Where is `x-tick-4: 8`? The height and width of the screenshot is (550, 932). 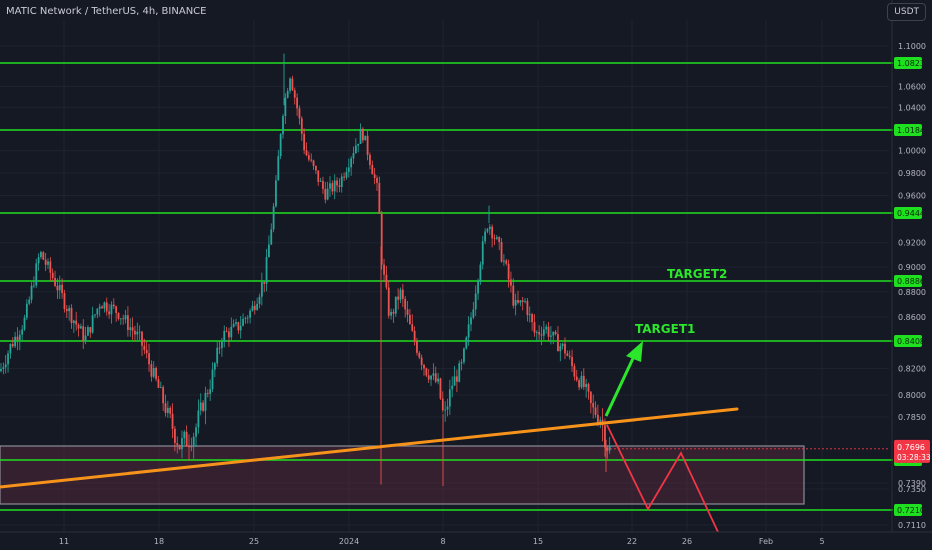
x-tick-4: 8 is located at coordinates (442, 541).